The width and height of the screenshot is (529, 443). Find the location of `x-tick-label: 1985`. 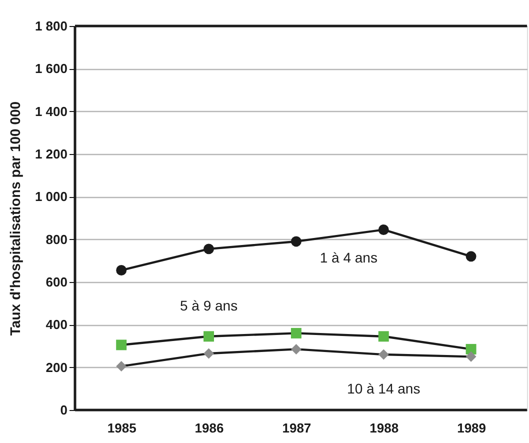

x-tick-label: 1985 is located at coordinates (121, 428).